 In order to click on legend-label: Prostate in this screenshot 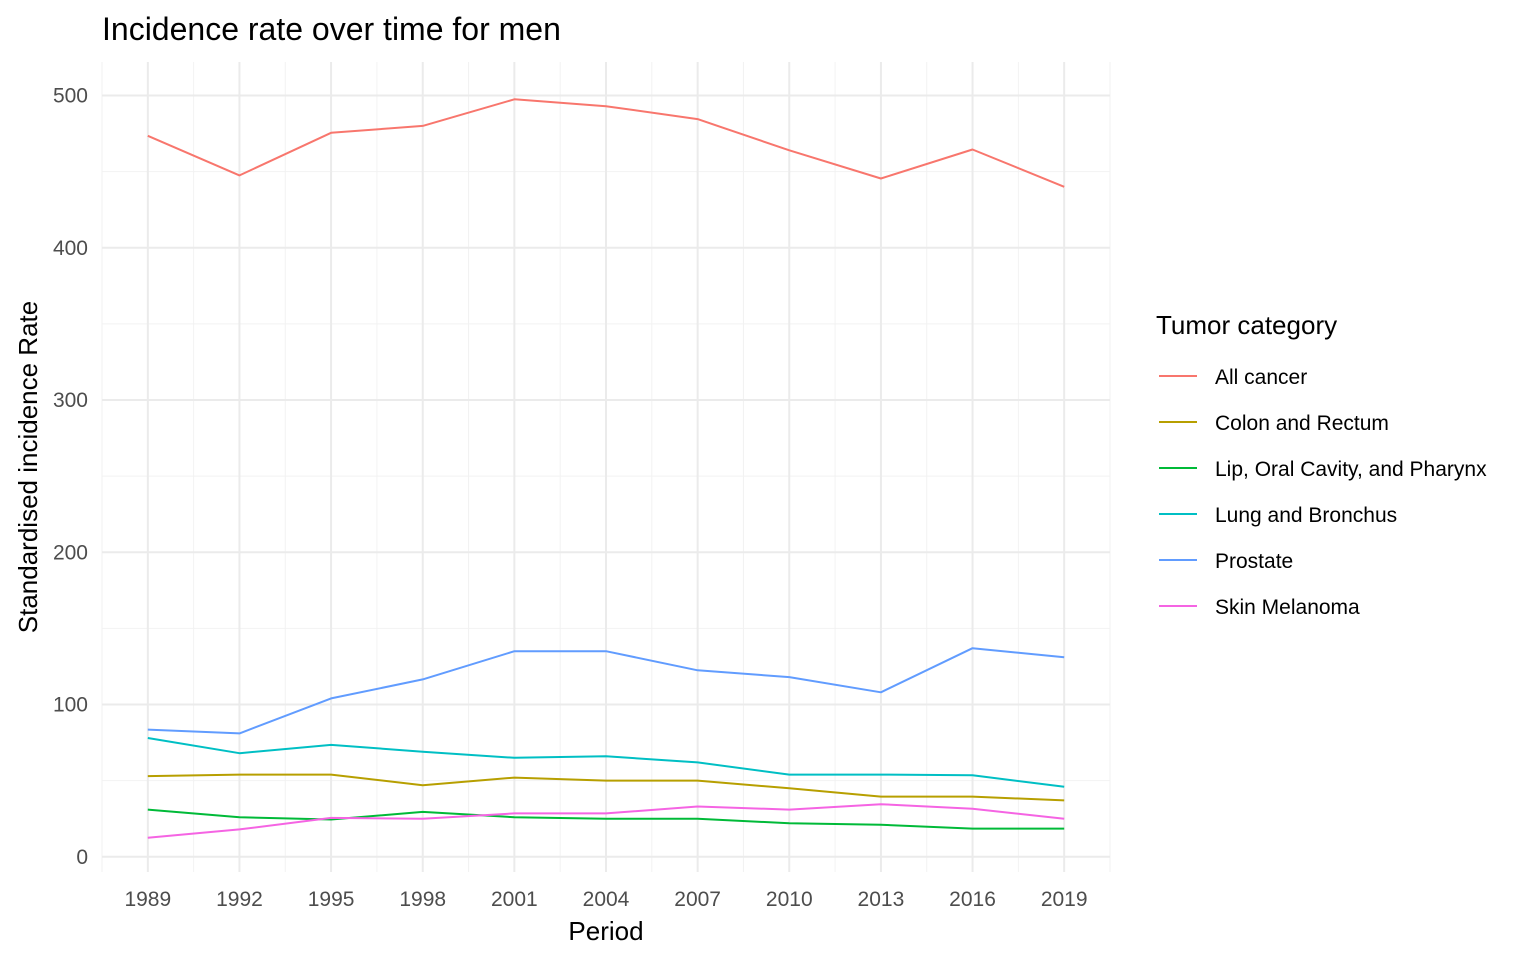, I will do `click(1254, 561)`.